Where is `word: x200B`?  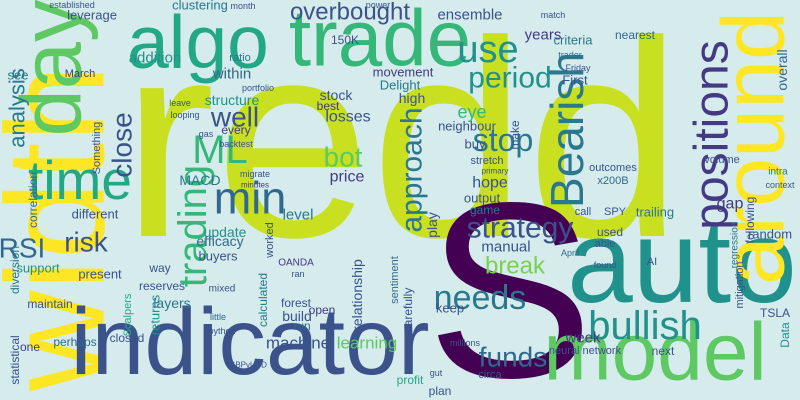
word: x200B is located at coordinates (612, 181).